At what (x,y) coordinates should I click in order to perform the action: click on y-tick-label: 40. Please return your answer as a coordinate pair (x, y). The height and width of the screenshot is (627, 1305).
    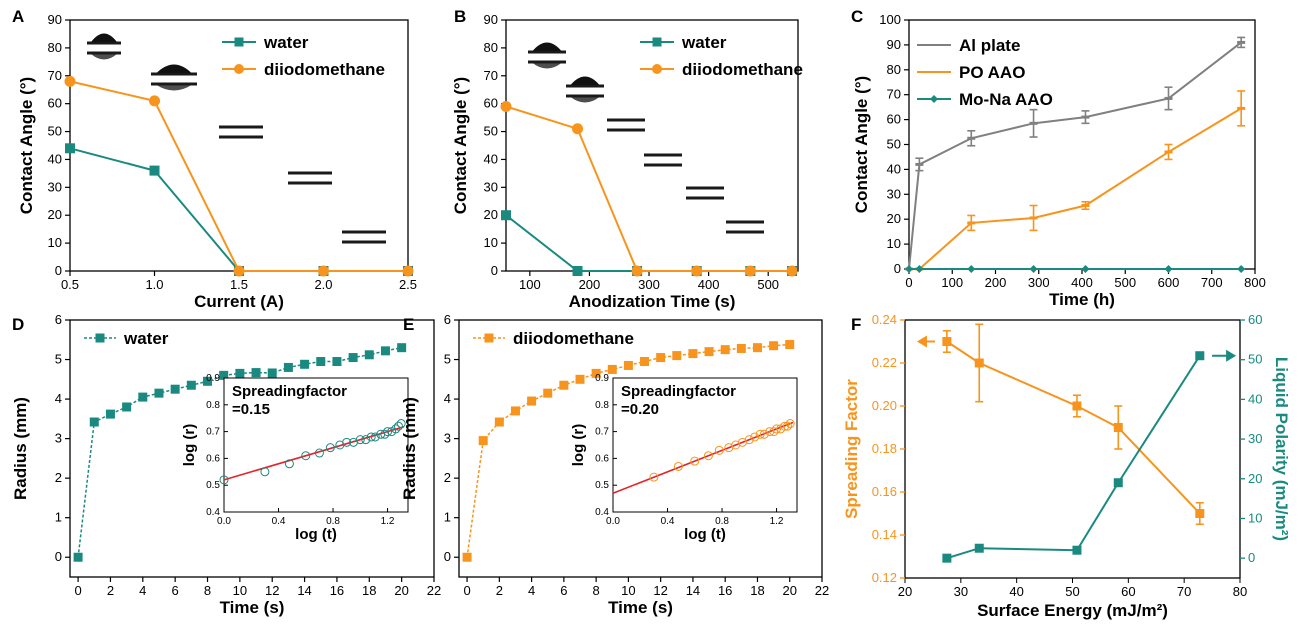
    Looking at the image, I should click on (491, 158).